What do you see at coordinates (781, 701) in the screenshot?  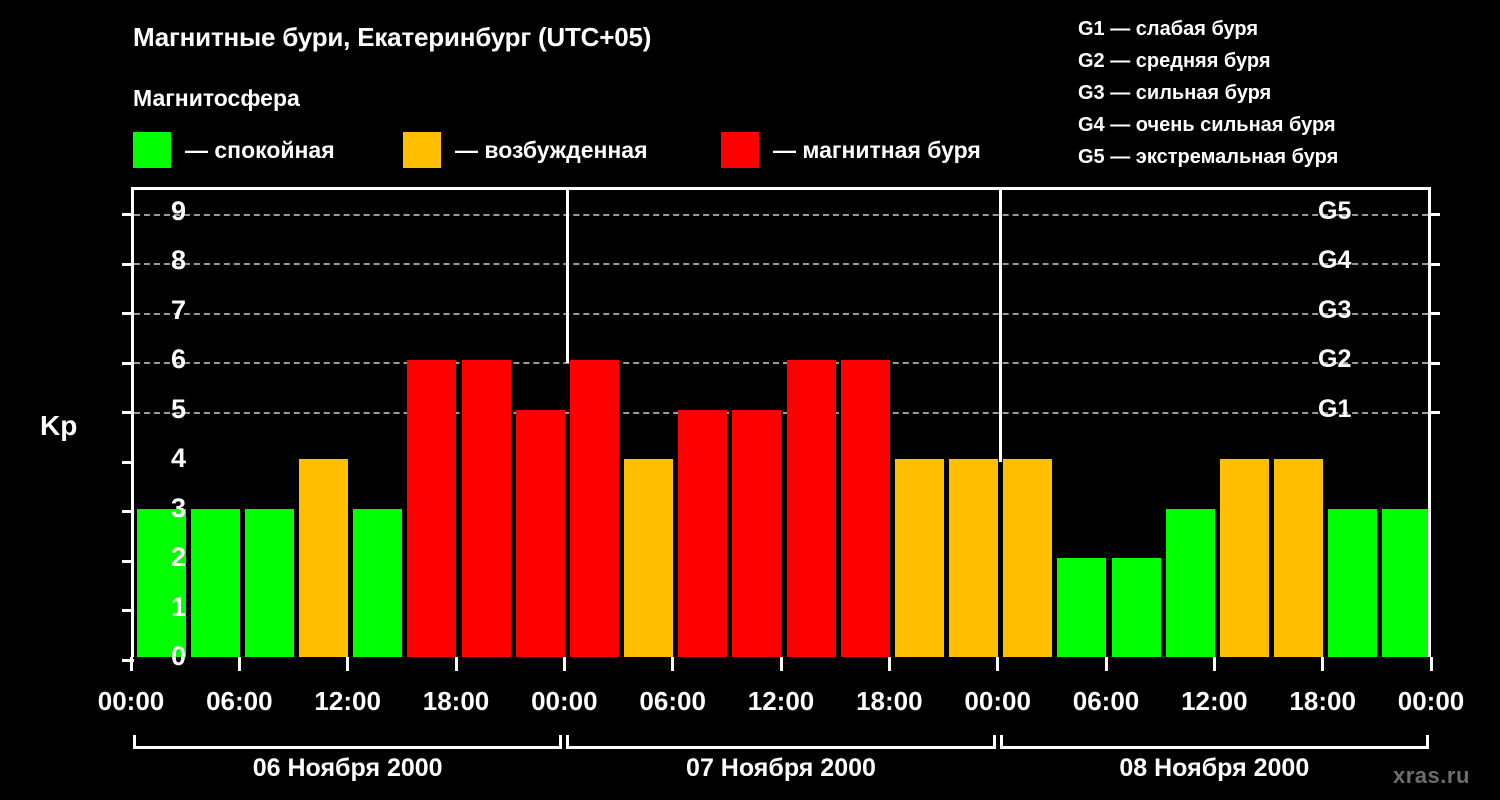 I see `x-tick-label-6: 12:00` at bounding box center [781, 701].